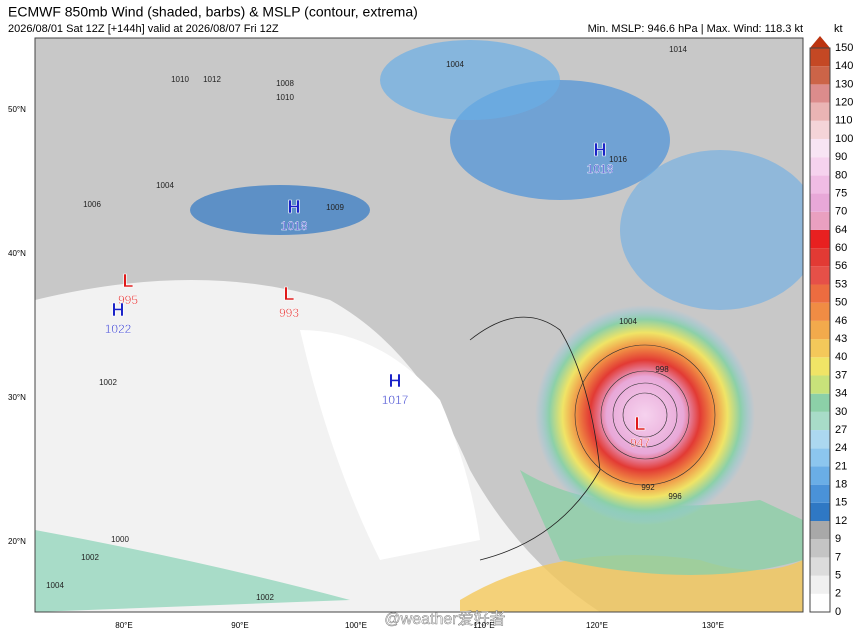  I want to click on colorbar-label: 130, so click(844, 84).